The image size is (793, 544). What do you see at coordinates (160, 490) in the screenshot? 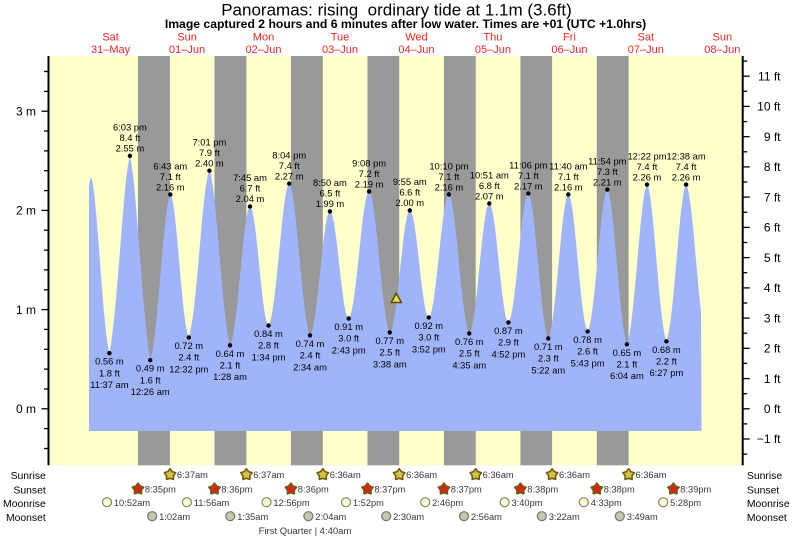
I see `svg-text: 8:35pm` at bounding box center [160, 490].